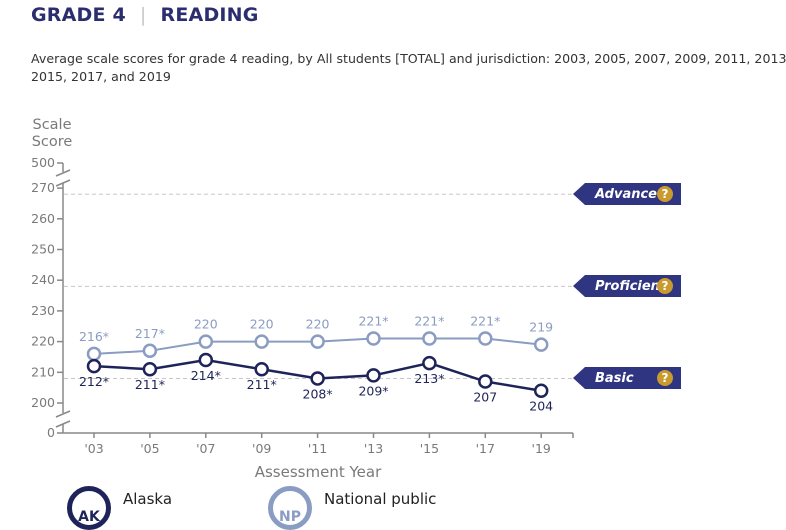 The height and width of the screenshot is (530, 786). Describe the element at coordinates (614, 378) in the screenshot. I see `achievement-level-label: Basic` at that location.